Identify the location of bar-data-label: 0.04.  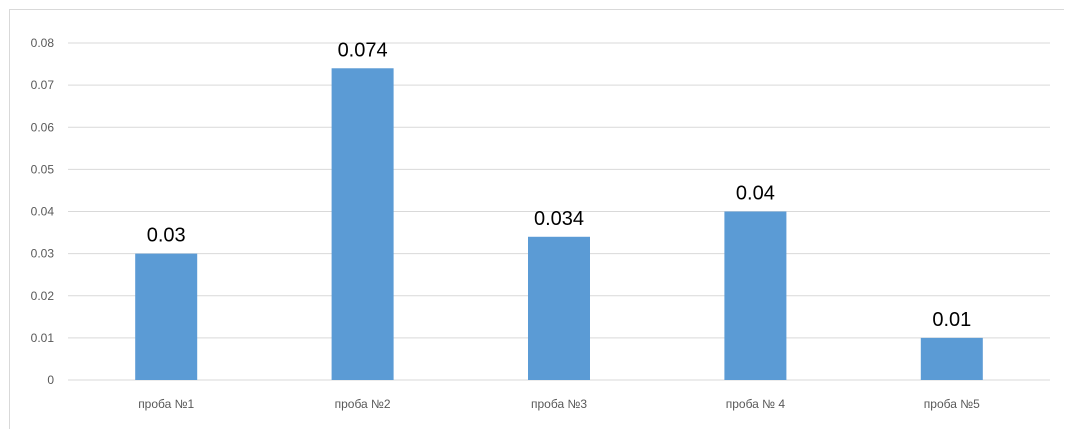
(755, 194).